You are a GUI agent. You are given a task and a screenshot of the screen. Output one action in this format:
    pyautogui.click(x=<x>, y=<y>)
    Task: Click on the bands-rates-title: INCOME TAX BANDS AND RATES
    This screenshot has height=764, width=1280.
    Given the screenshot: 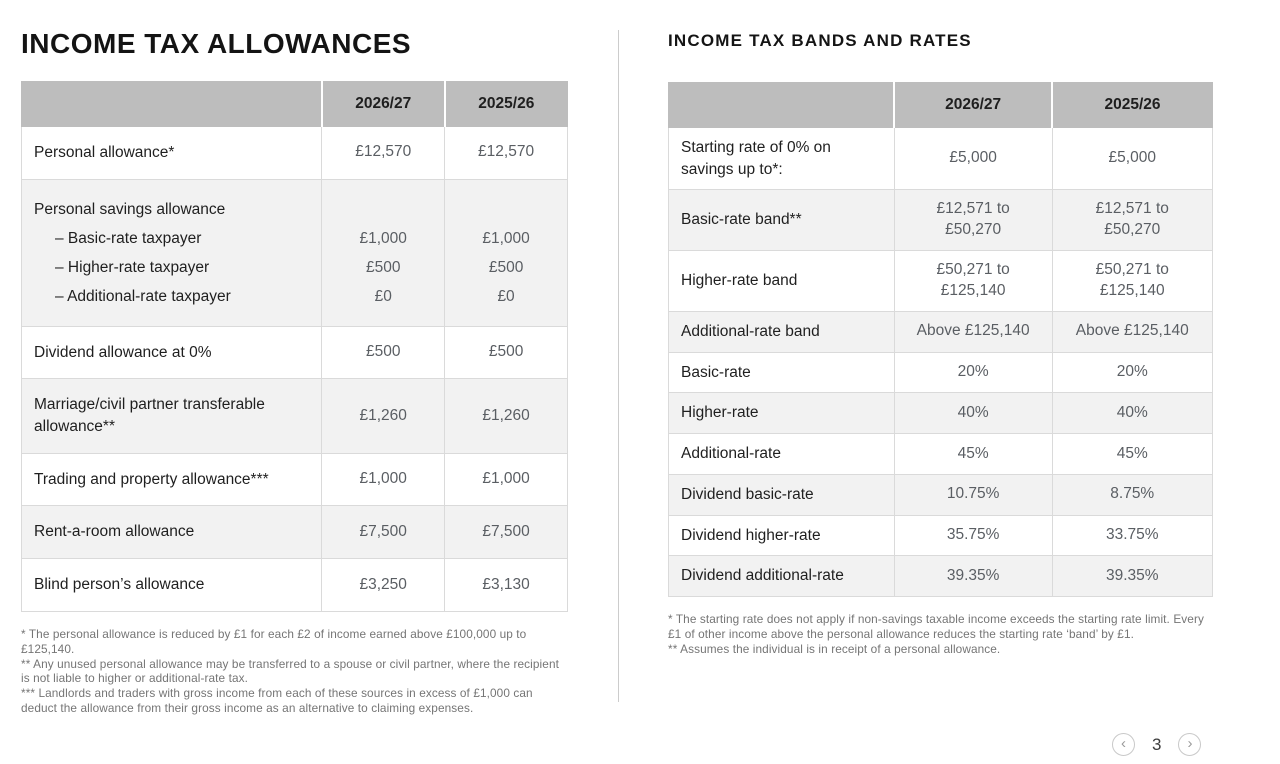 What is the action you would take?
    pyautogui.click(x=820, y=40)
    